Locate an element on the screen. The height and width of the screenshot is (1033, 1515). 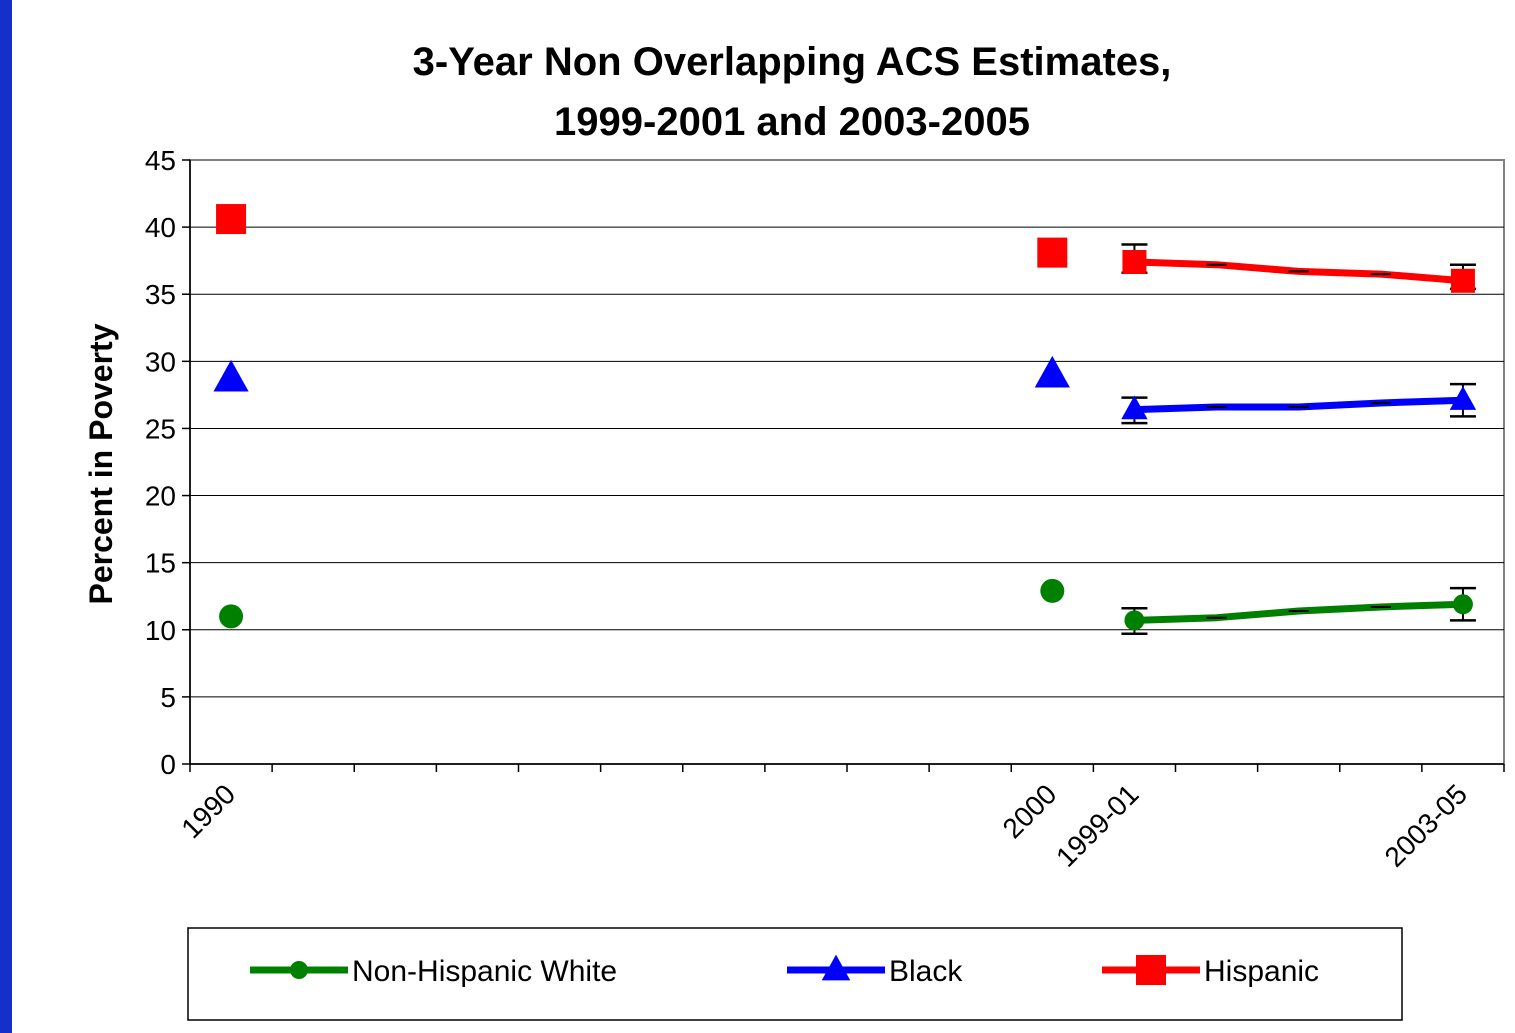
legend-item-black: Black is located at coordinates (875, 971).